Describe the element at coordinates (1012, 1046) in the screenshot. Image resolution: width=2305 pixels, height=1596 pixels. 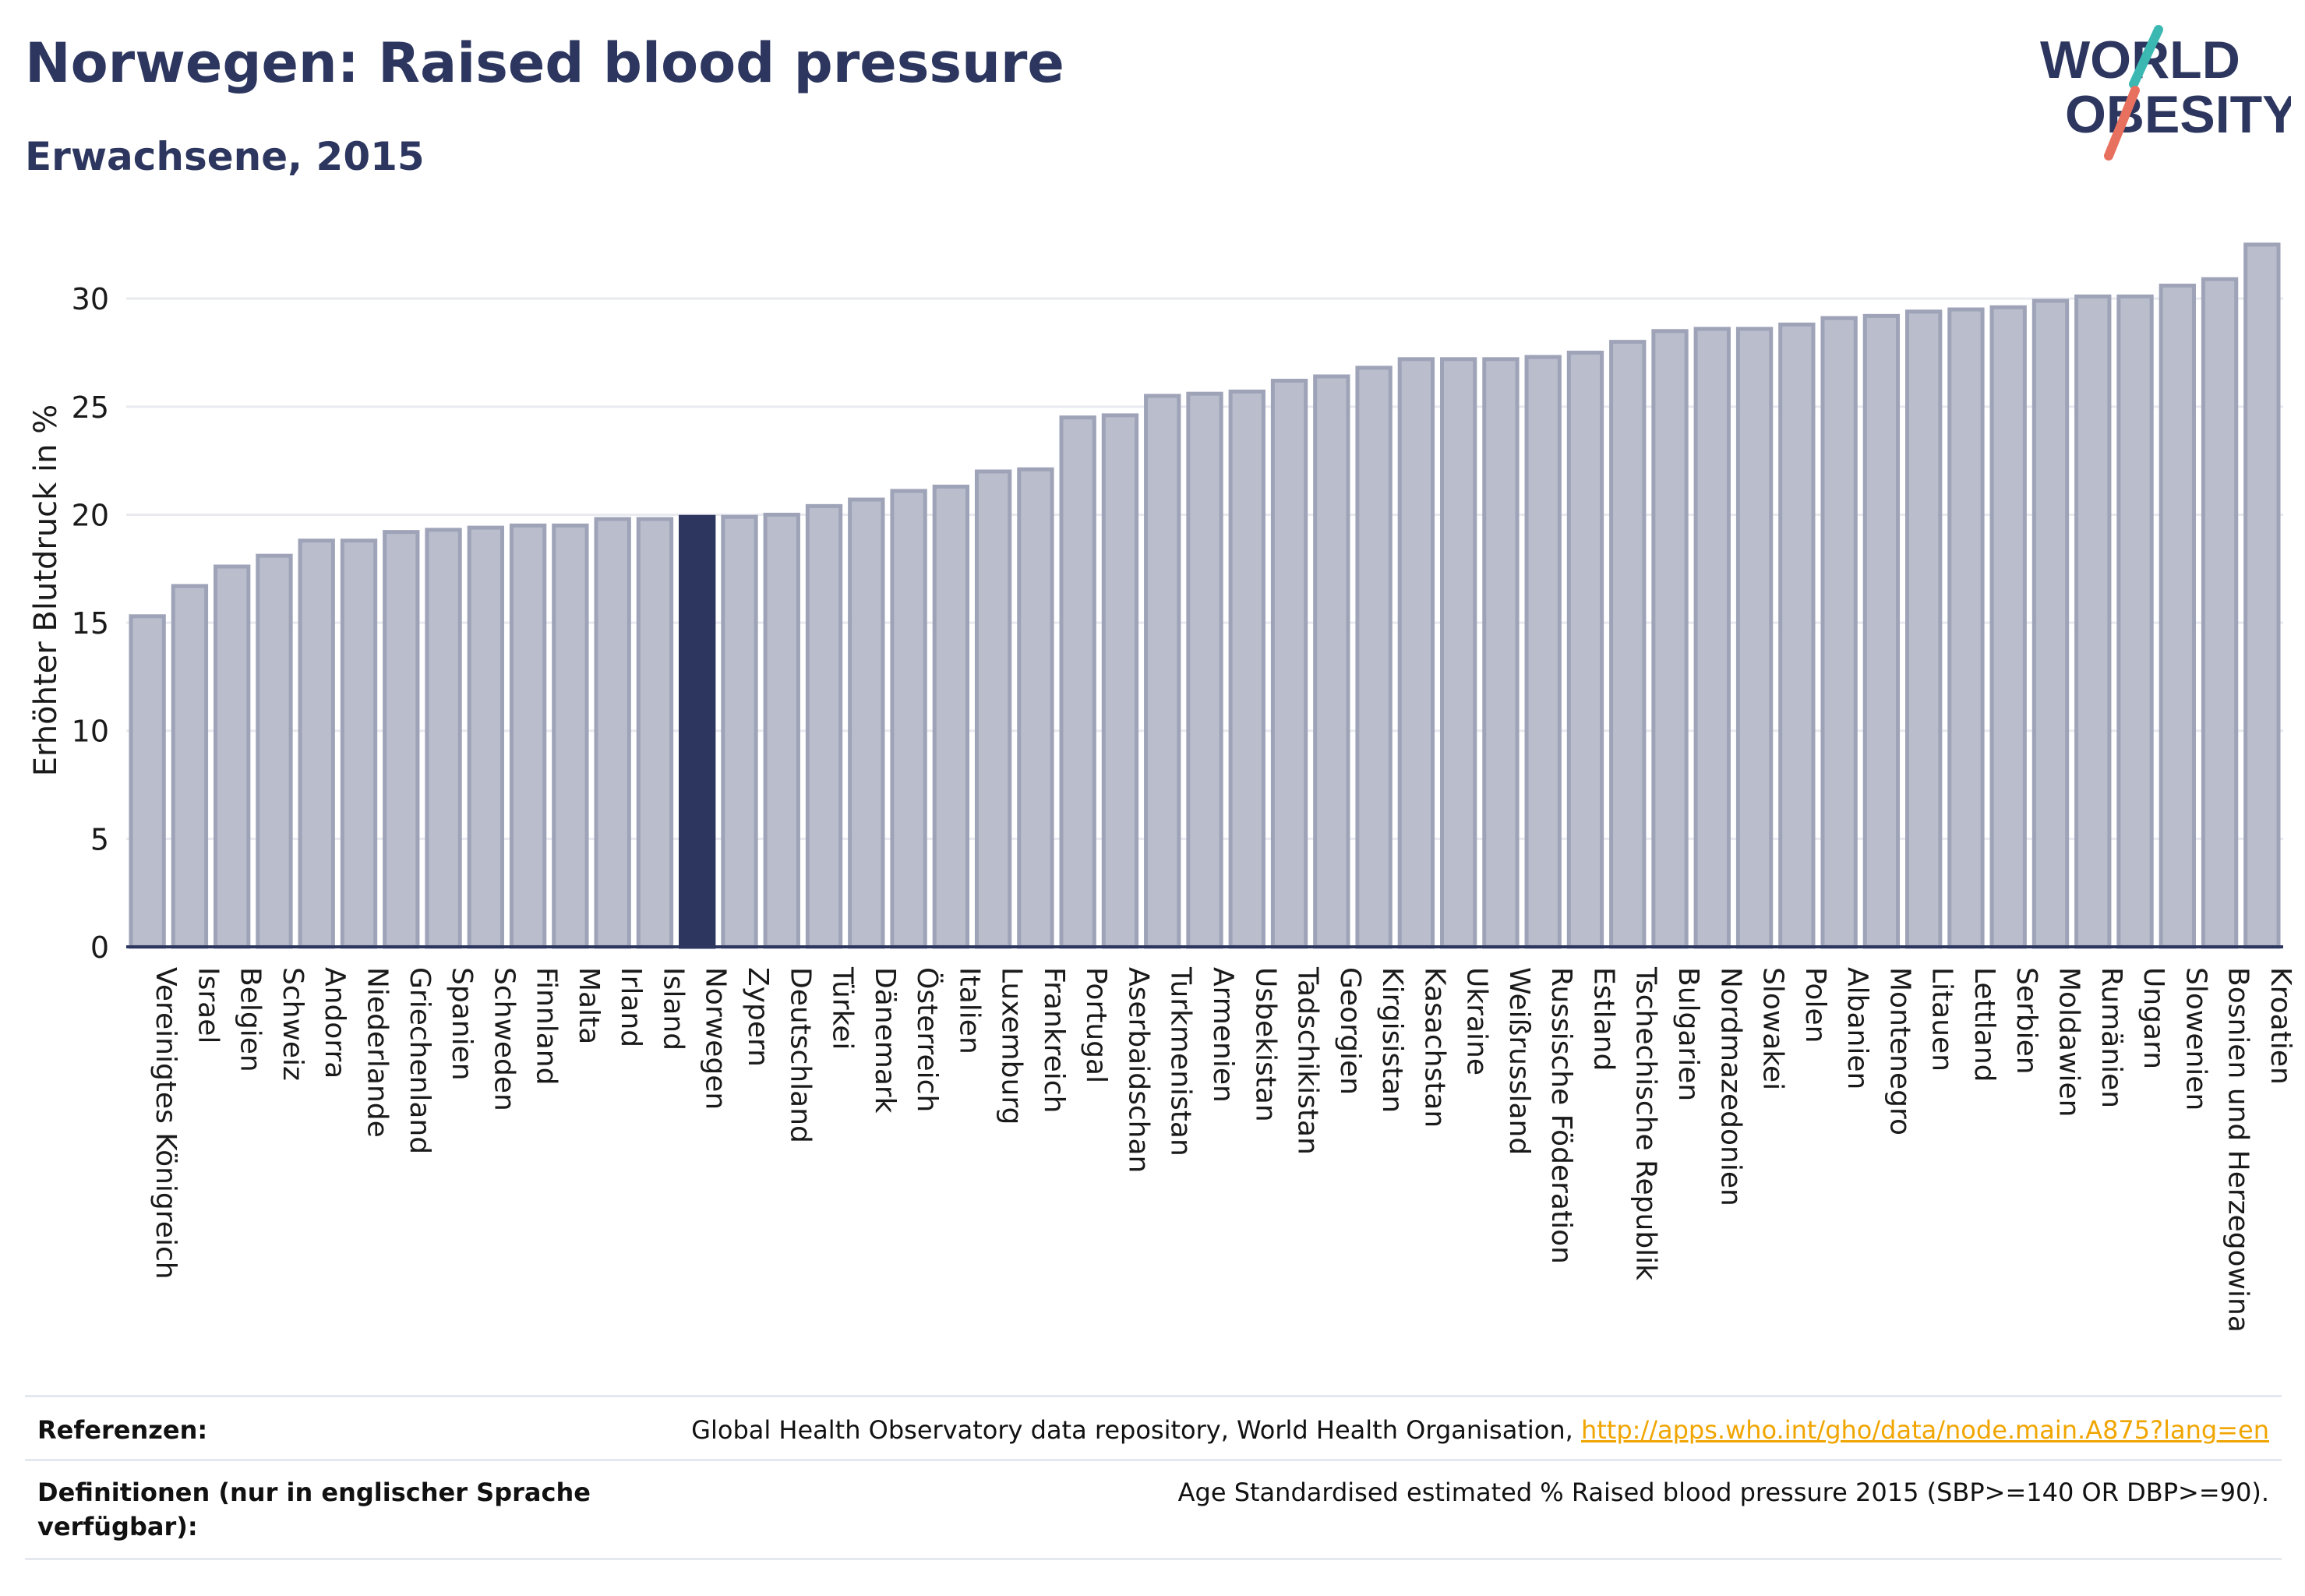
I see `x-tick-label: Luxemburg` at that location.